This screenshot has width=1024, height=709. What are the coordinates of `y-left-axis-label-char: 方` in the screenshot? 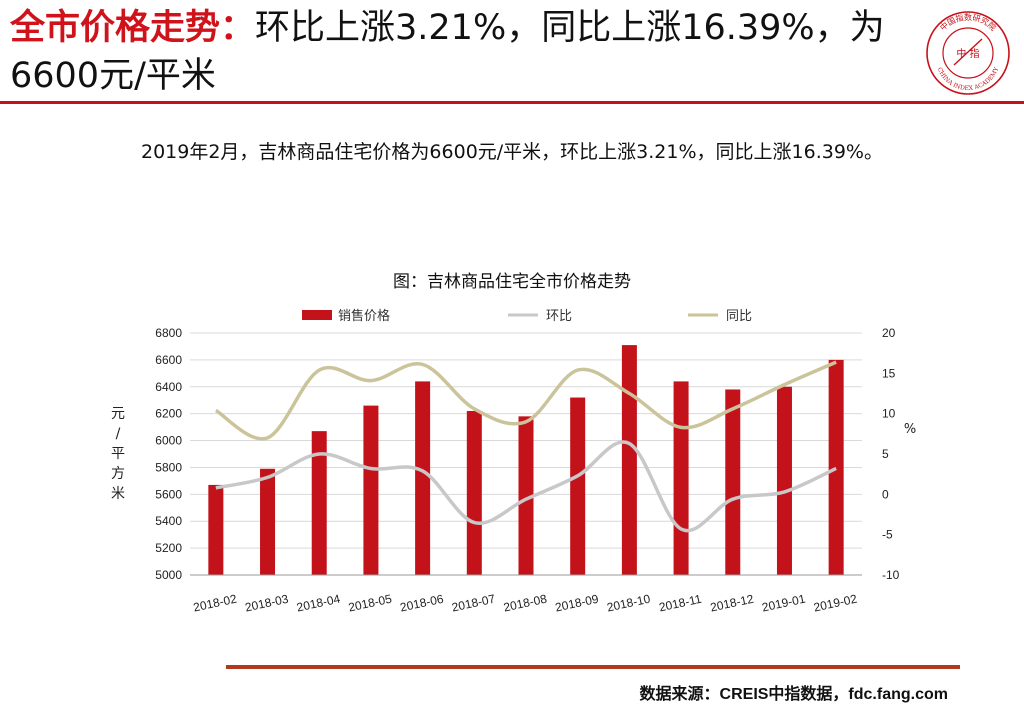 It's located at (118, 474).